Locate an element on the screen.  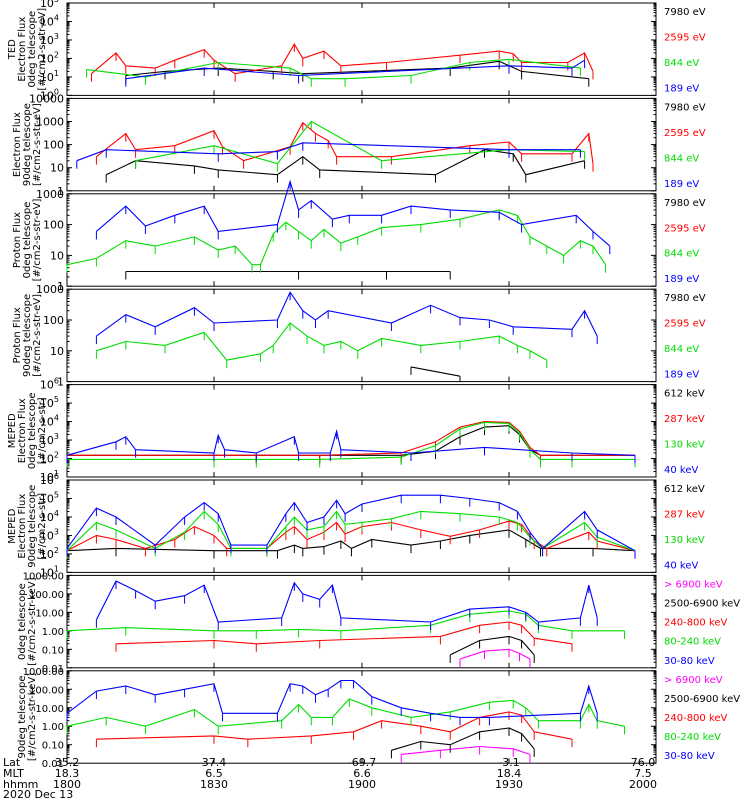
y-tick-exponent: 3 is located at coordinates (56, 36).